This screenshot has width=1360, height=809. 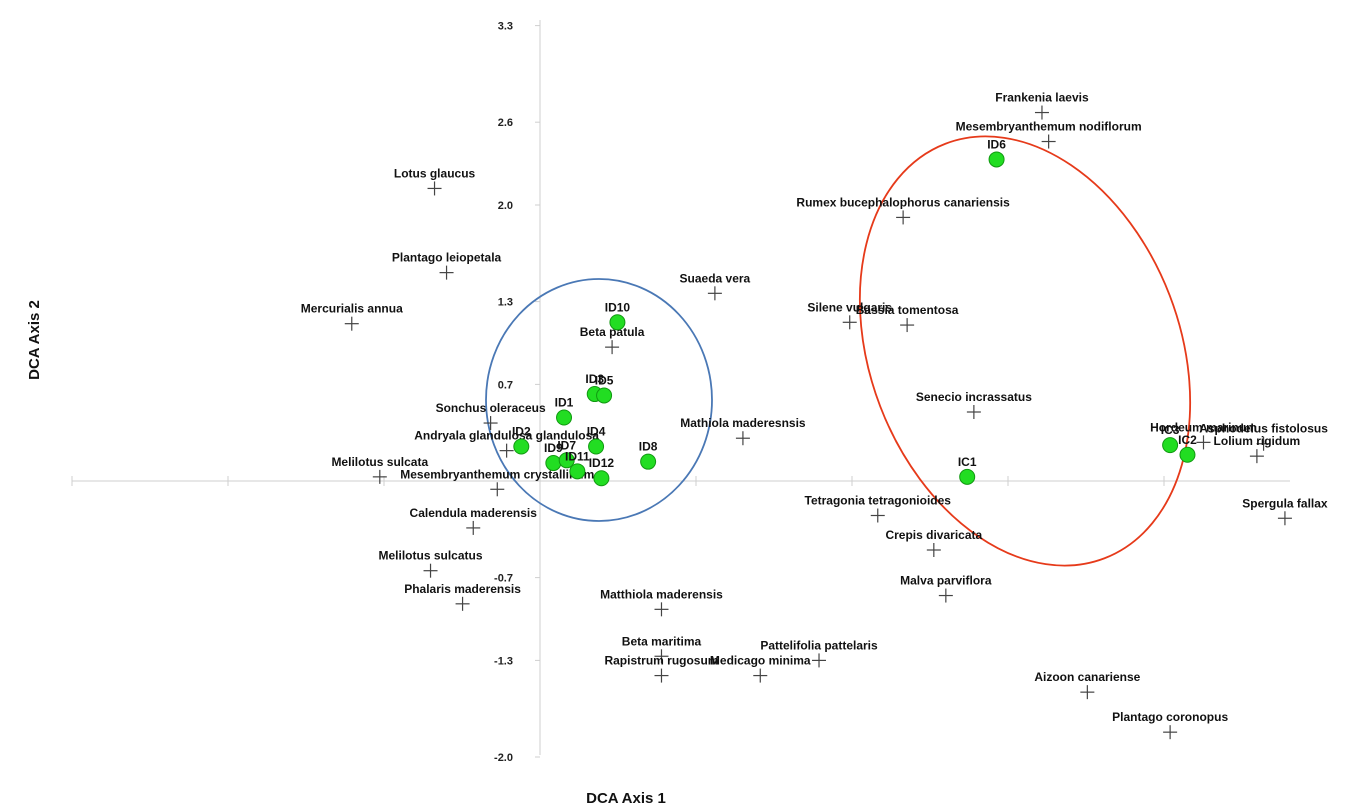 I want to click on species-label: Tetragonia tetragonioides, so click(x=878, y=501).